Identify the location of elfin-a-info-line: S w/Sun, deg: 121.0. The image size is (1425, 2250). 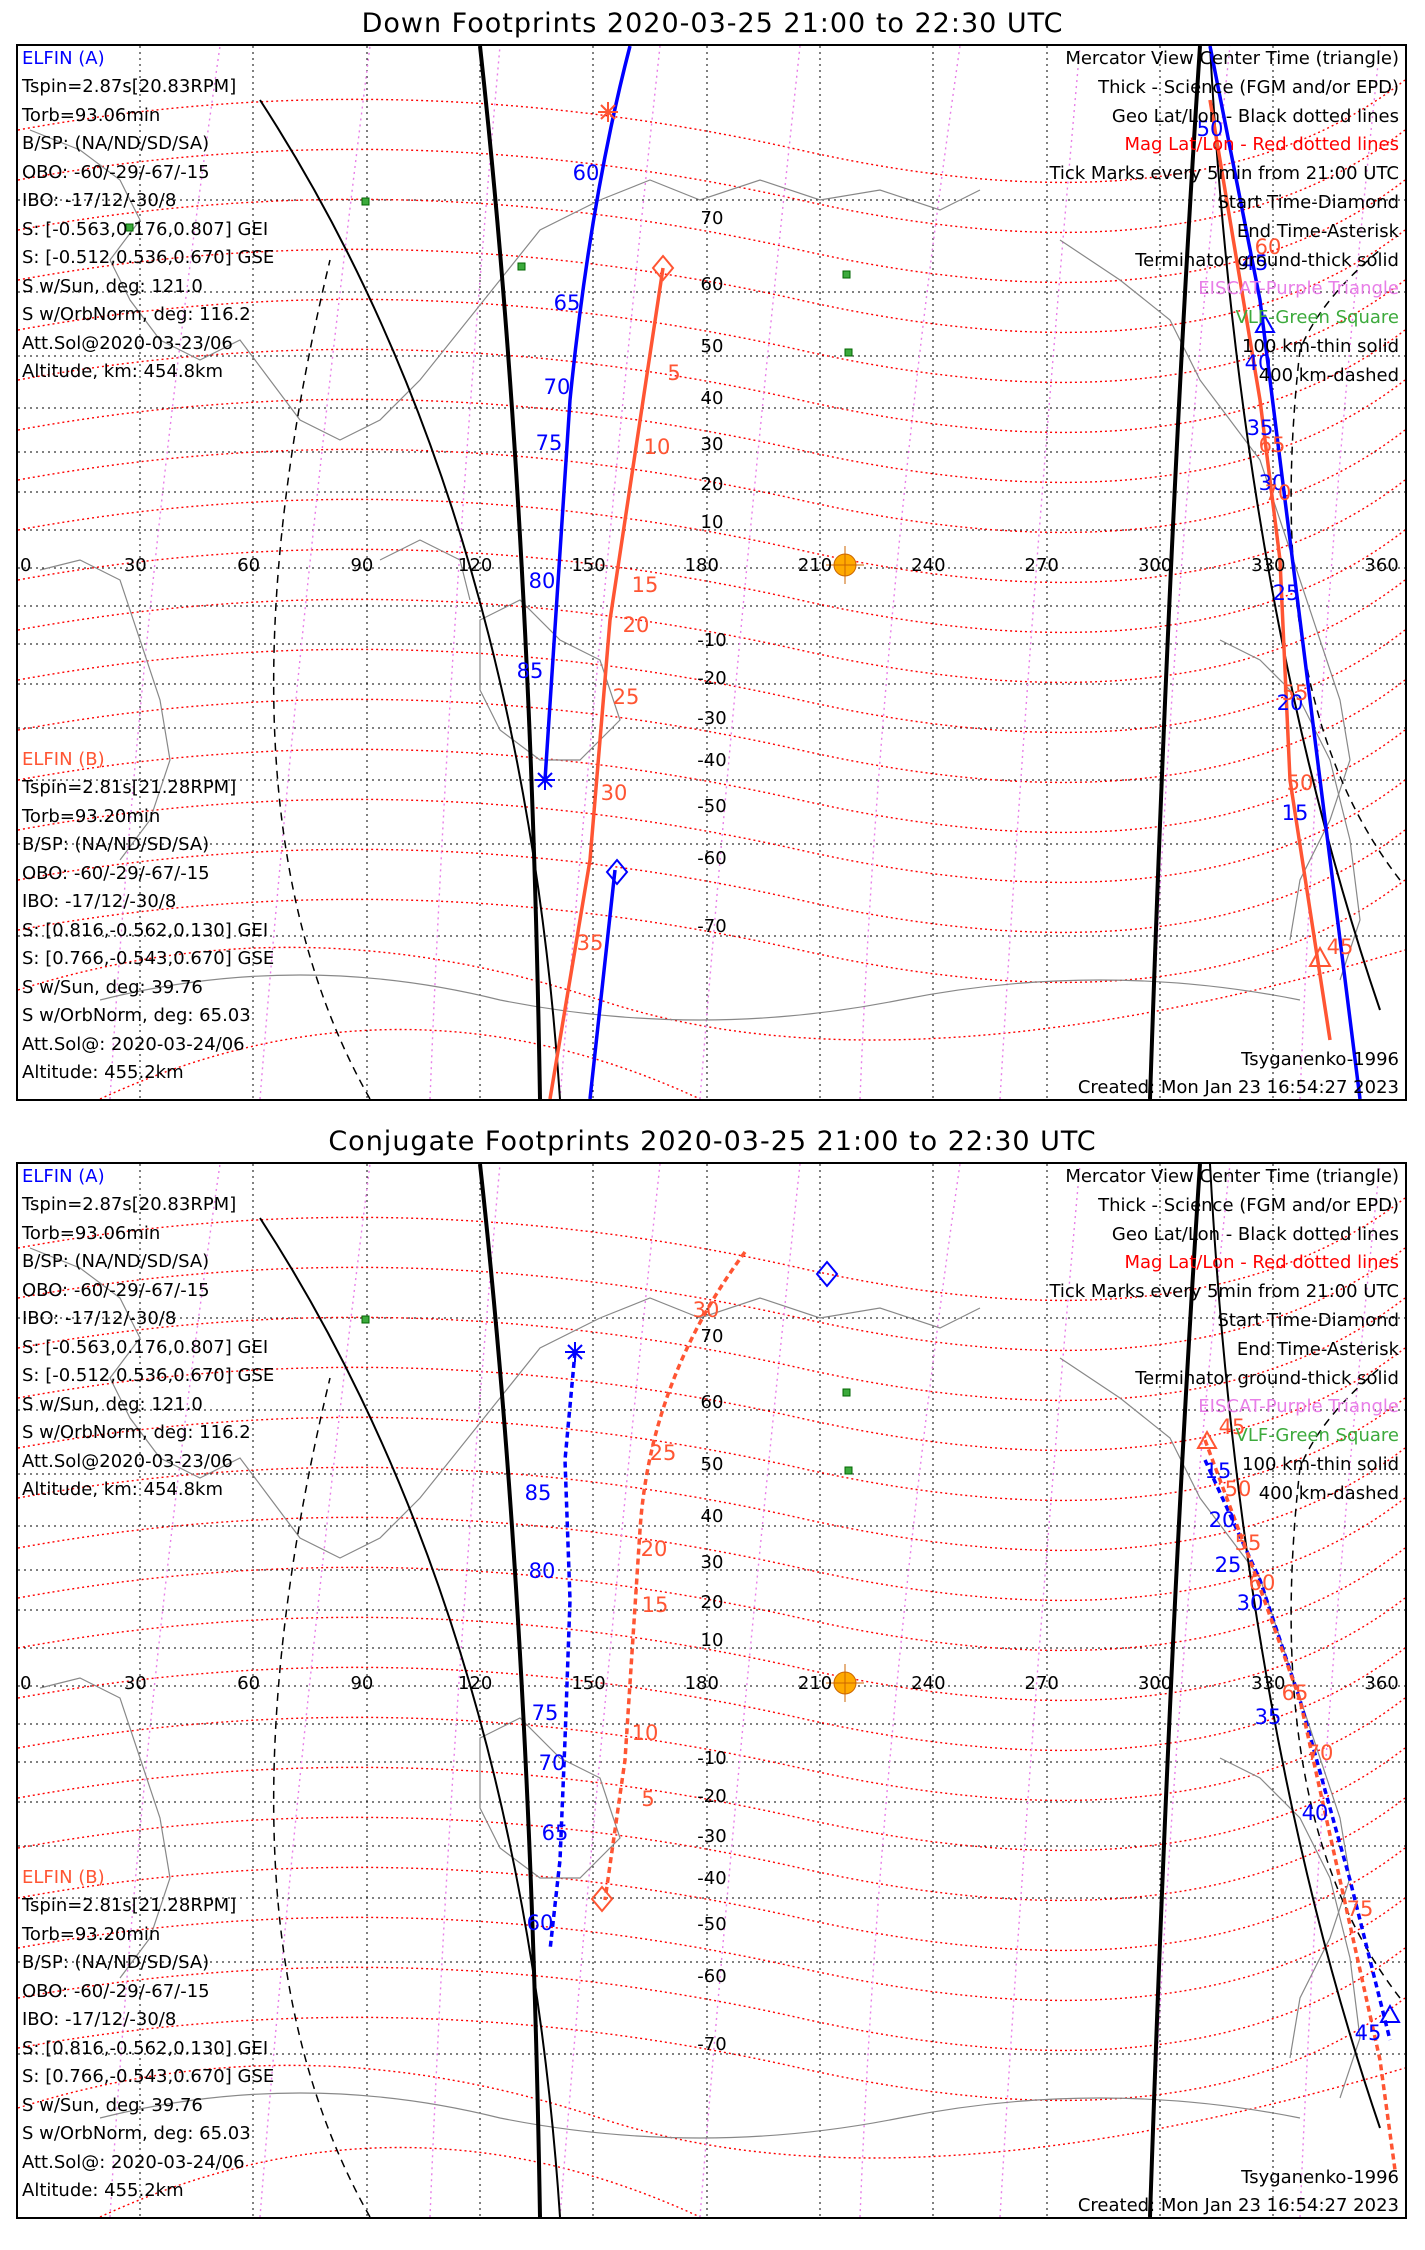
(112, 286).